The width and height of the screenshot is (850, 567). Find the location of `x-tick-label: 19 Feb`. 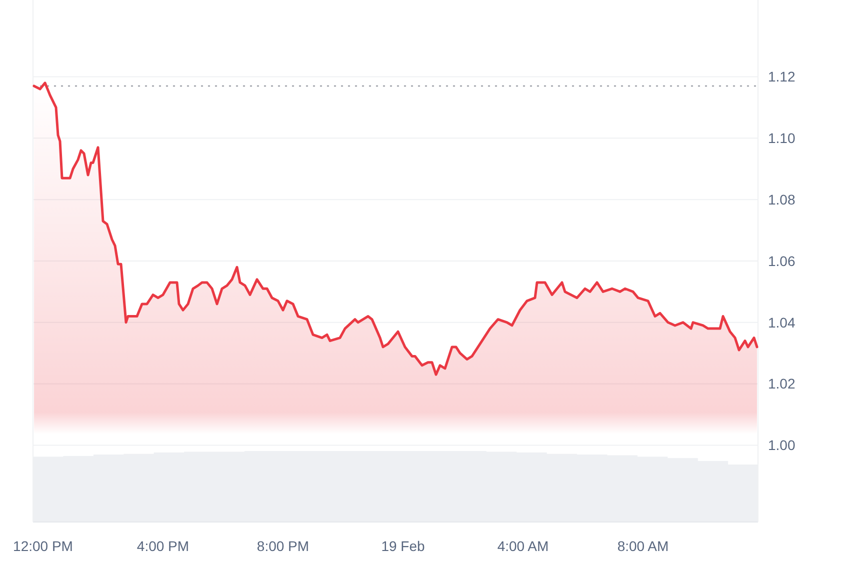

x-tick-label: 19 Feb is located at coordinates (403, 546).